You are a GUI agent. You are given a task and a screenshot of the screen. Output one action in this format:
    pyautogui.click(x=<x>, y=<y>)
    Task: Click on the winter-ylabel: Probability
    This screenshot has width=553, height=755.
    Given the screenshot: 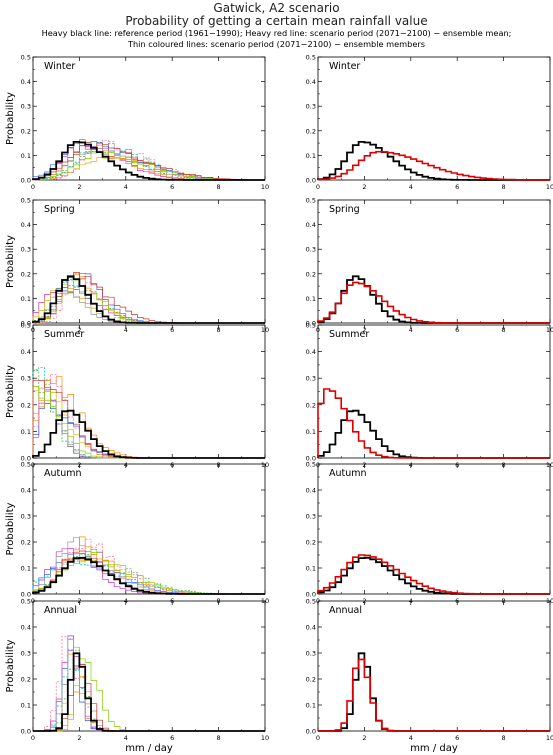 What is the action you would take?
    pyautogui.click(x=10, y=118)
    